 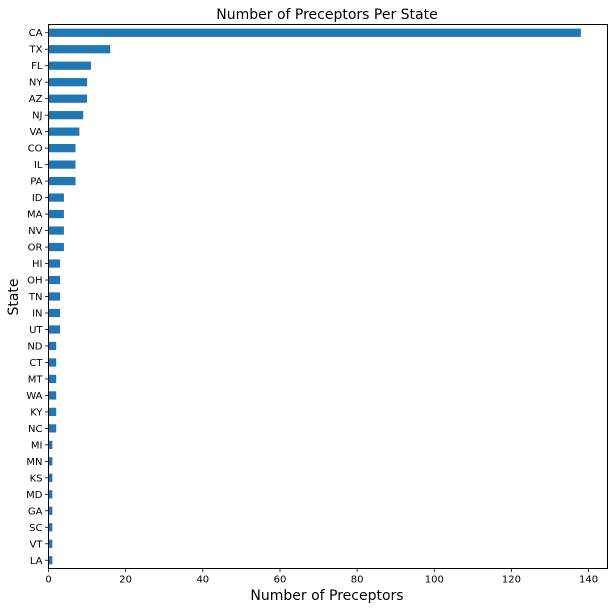 What do you see at coordinates (52, 428) in the screenshot?
I see `bar-nc` at bounding box center [52, 428].